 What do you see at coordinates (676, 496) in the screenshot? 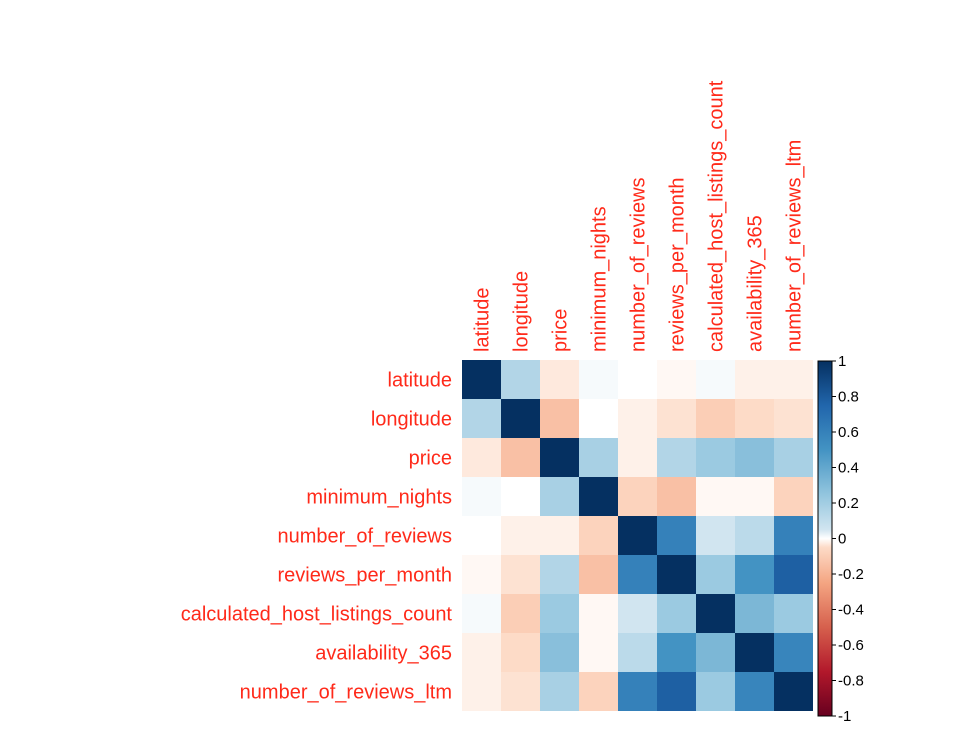
I see `heatmap-cell-minimum_nights-reviews_per_month` at bounding box center [676, 496].